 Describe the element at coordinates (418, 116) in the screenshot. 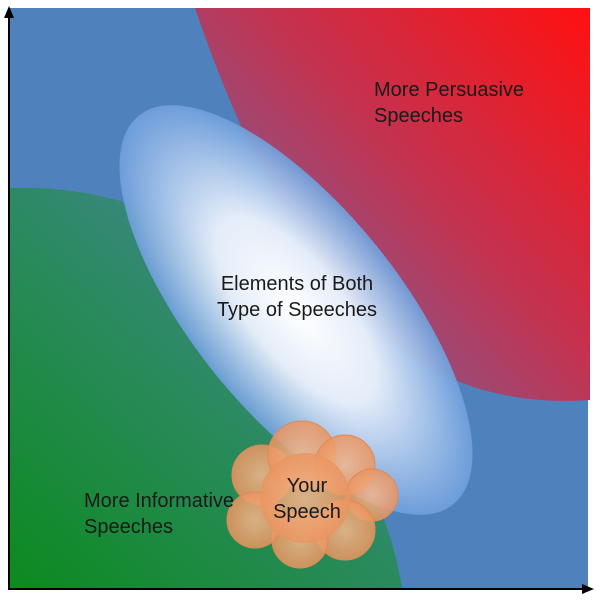

I see `persuasive-label-line2: Speeches` at that location.